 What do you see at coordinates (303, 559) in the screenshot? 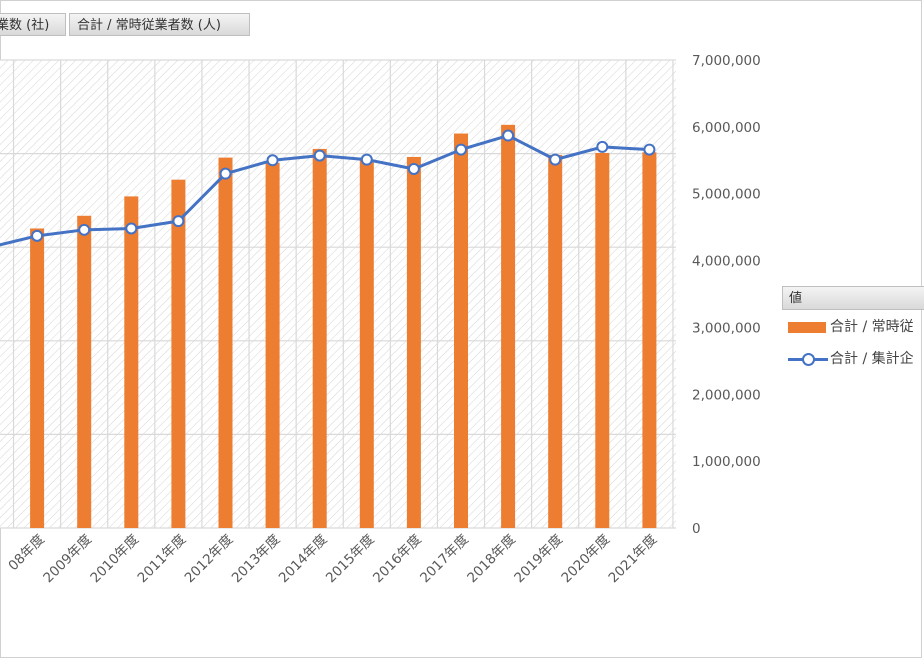
I see `x-tick-label: 2014年度` at bounding box center [303, 559].